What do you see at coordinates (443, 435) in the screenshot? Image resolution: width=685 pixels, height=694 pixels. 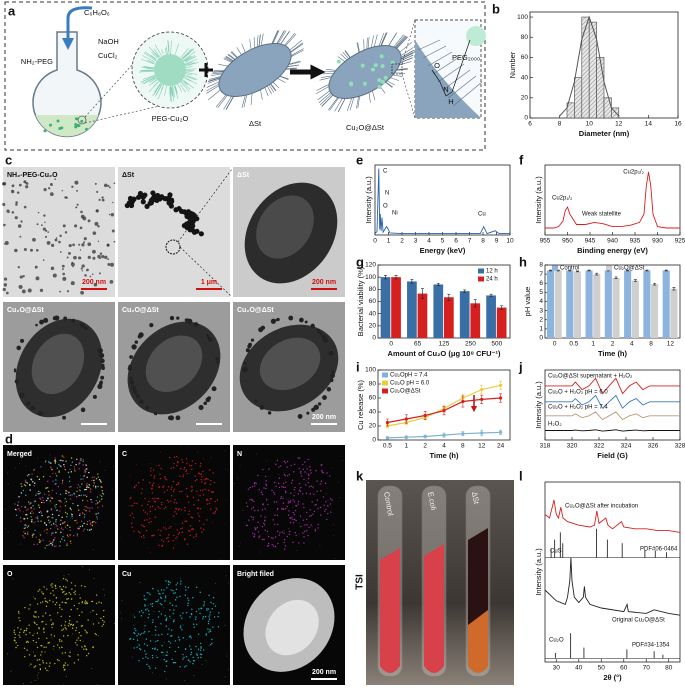 I see `marker` at bounding box center [443, 435].